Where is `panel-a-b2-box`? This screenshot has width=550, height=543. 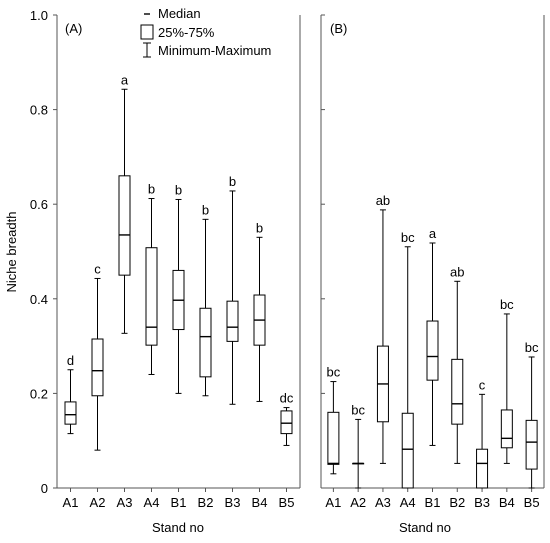 panel-a-b2-box is located at coordinates (205, 342).